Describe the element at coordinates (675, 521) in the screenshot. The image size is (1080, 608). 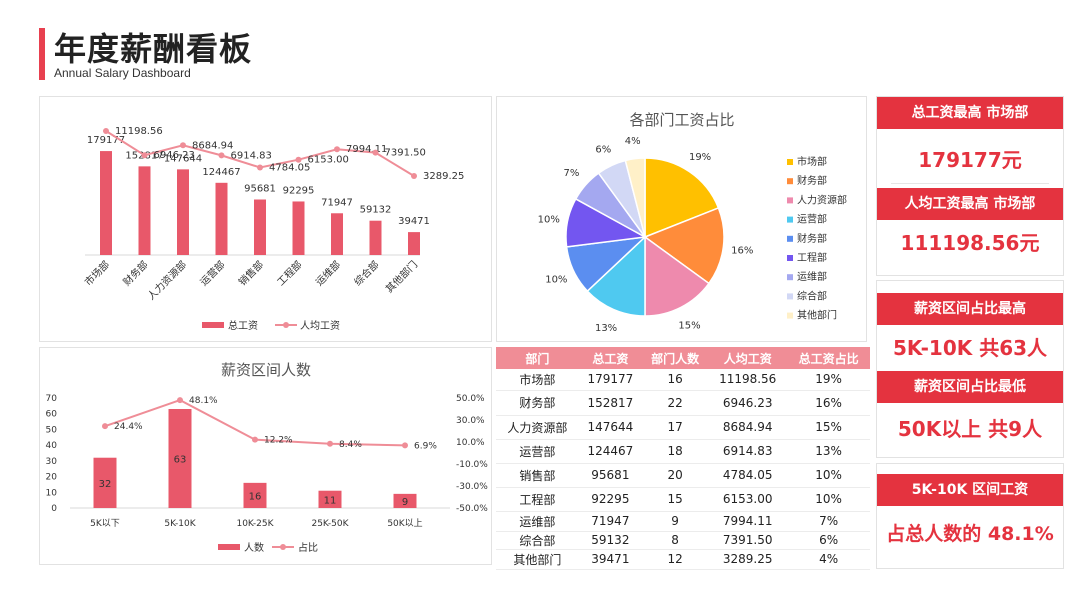
I see `table-cell: 9` at that location.